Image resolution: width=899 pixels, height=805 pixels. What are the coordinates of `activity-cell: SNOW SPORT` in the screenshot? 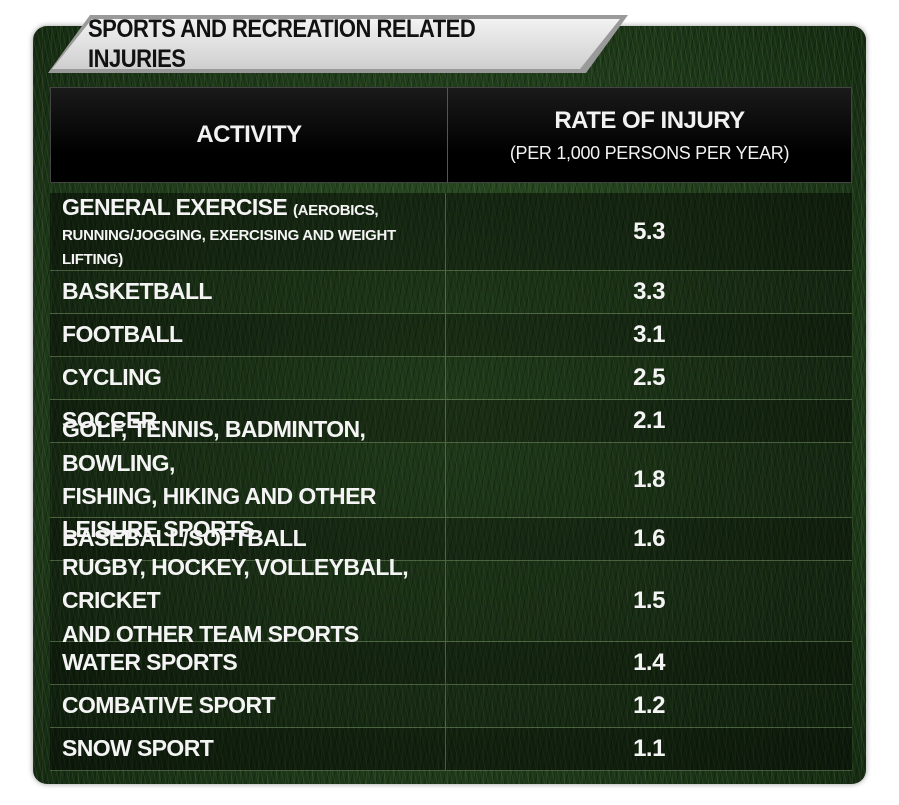 It's located at (248, 749).